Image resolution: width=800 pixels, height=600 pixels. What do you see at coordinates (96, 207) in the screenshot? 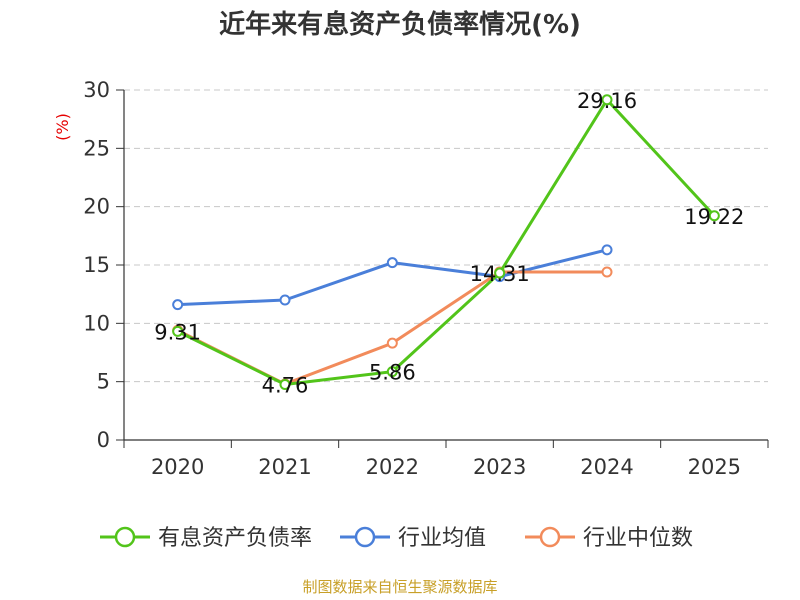
I see `y-tick-label: 20` at bounding box center [96, 207].